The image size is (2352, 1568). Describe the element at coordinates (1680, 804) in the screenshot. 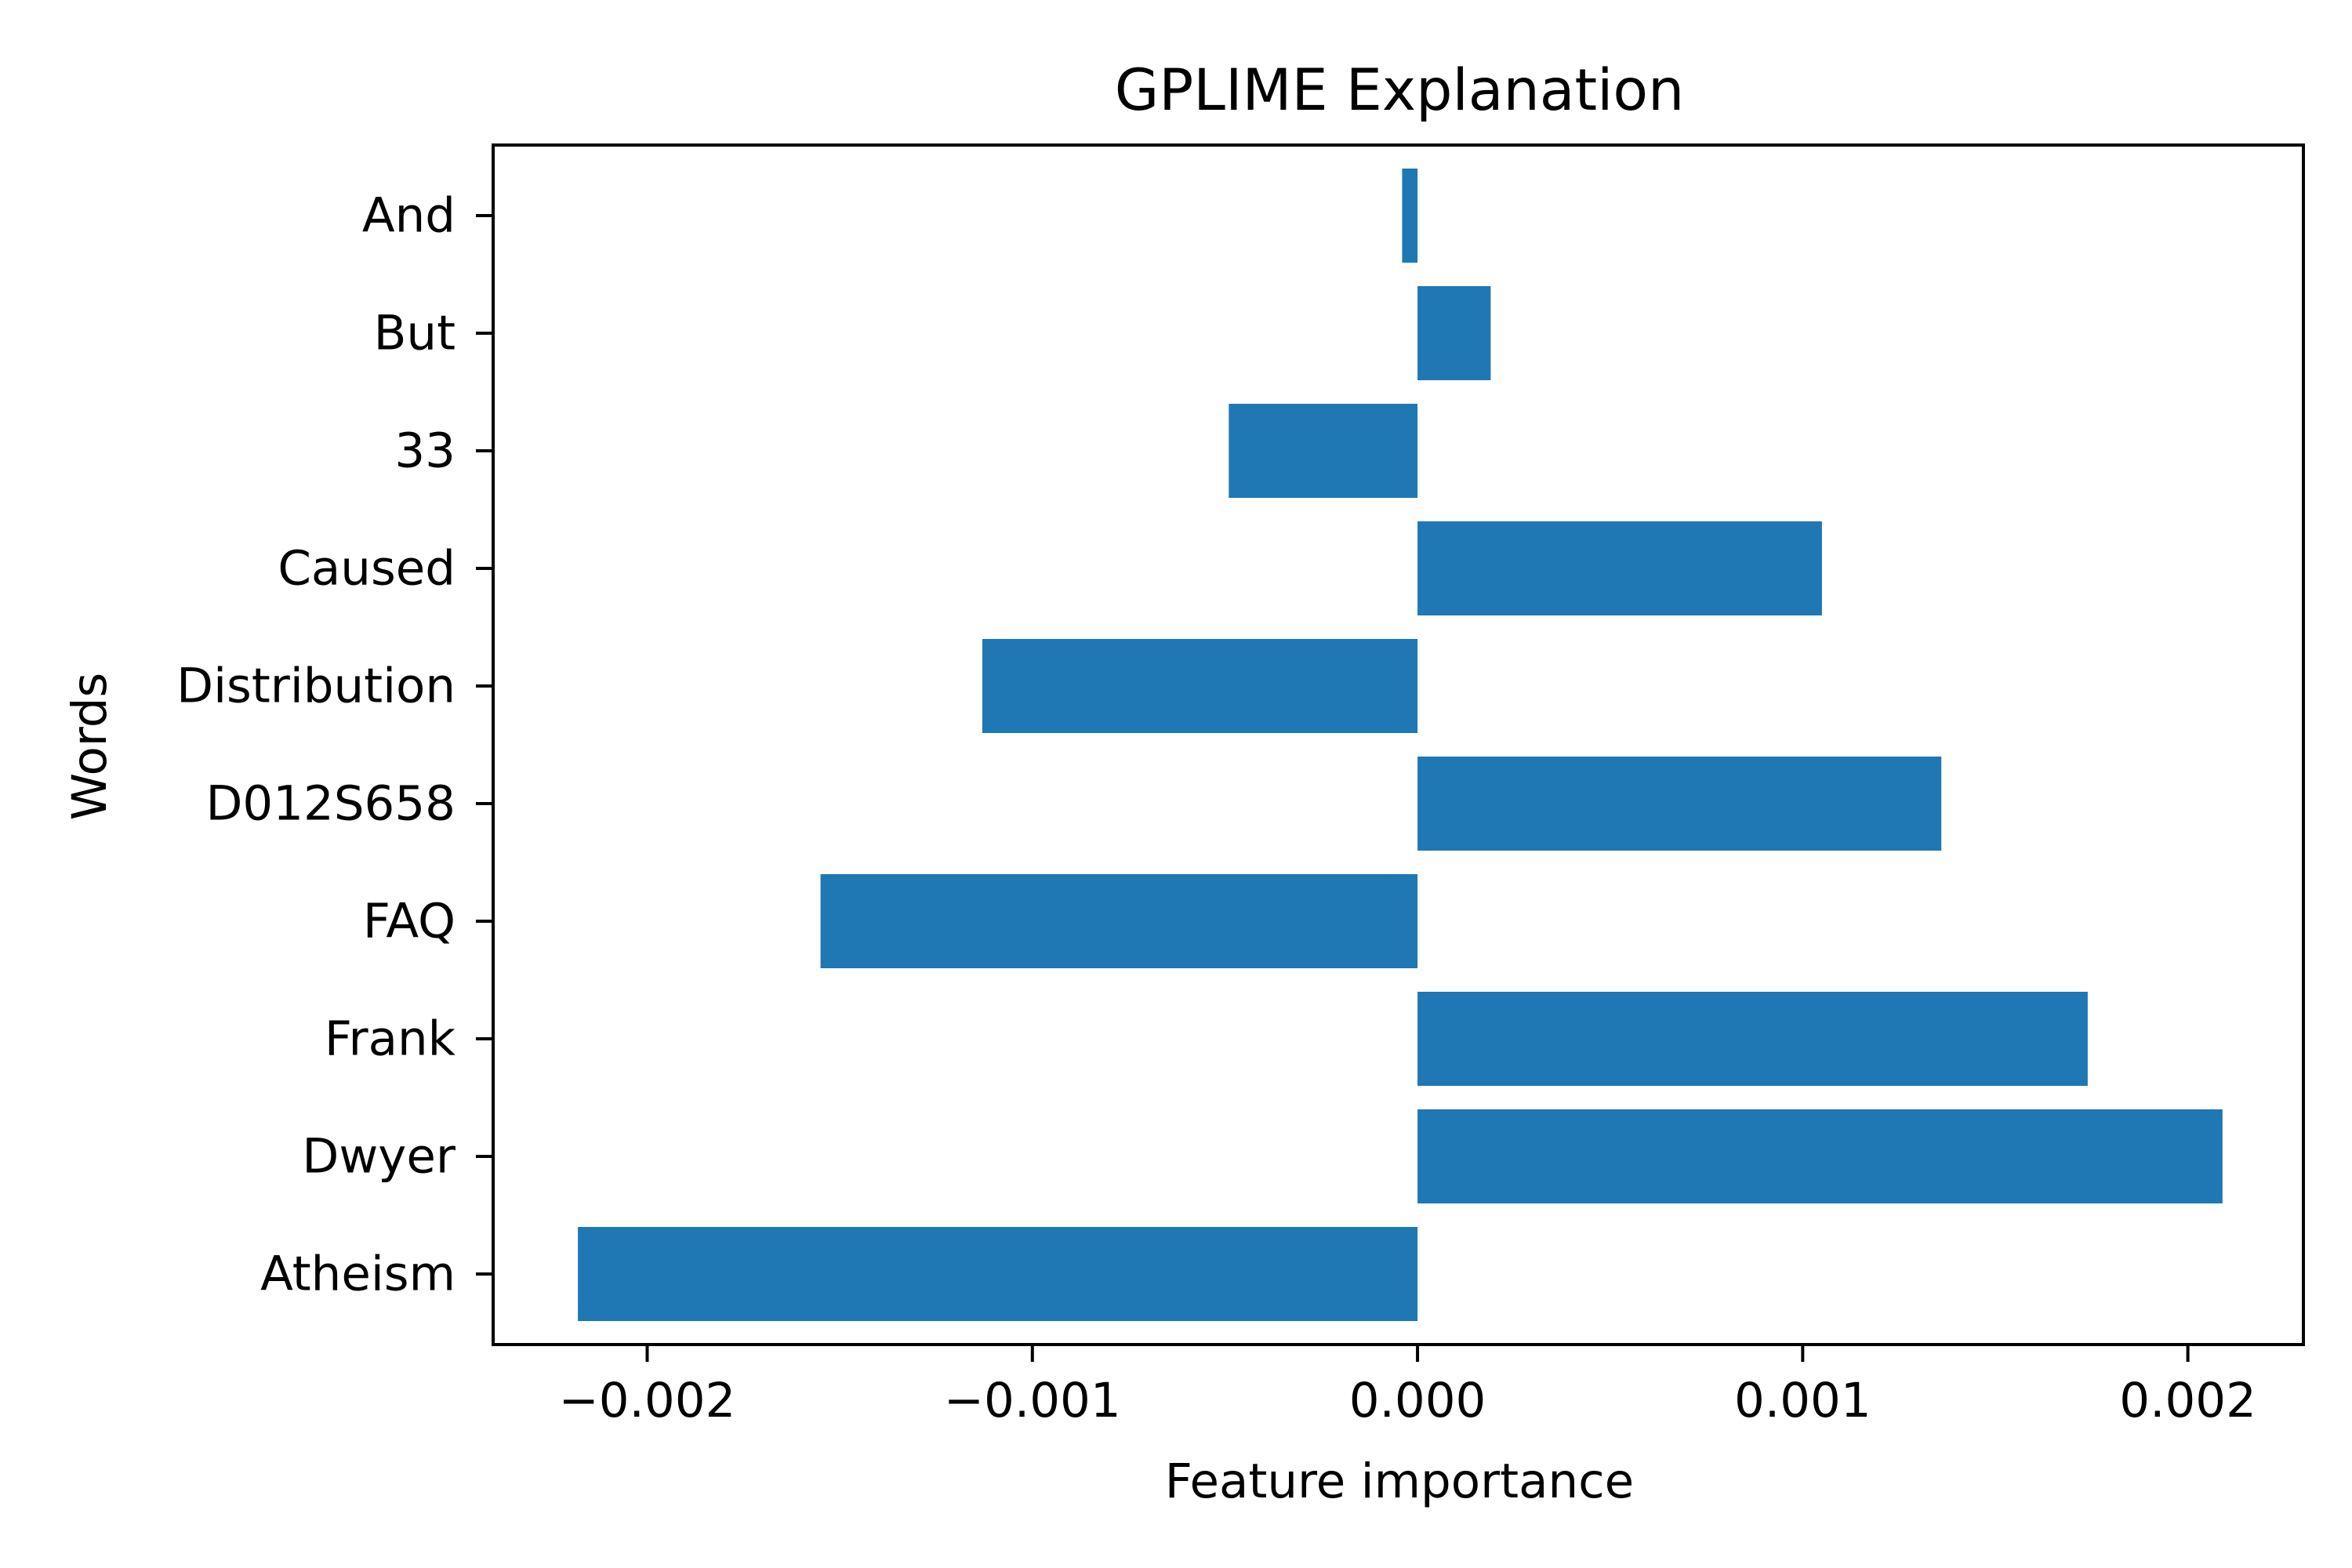

I see `bar-d012s658` at that location.